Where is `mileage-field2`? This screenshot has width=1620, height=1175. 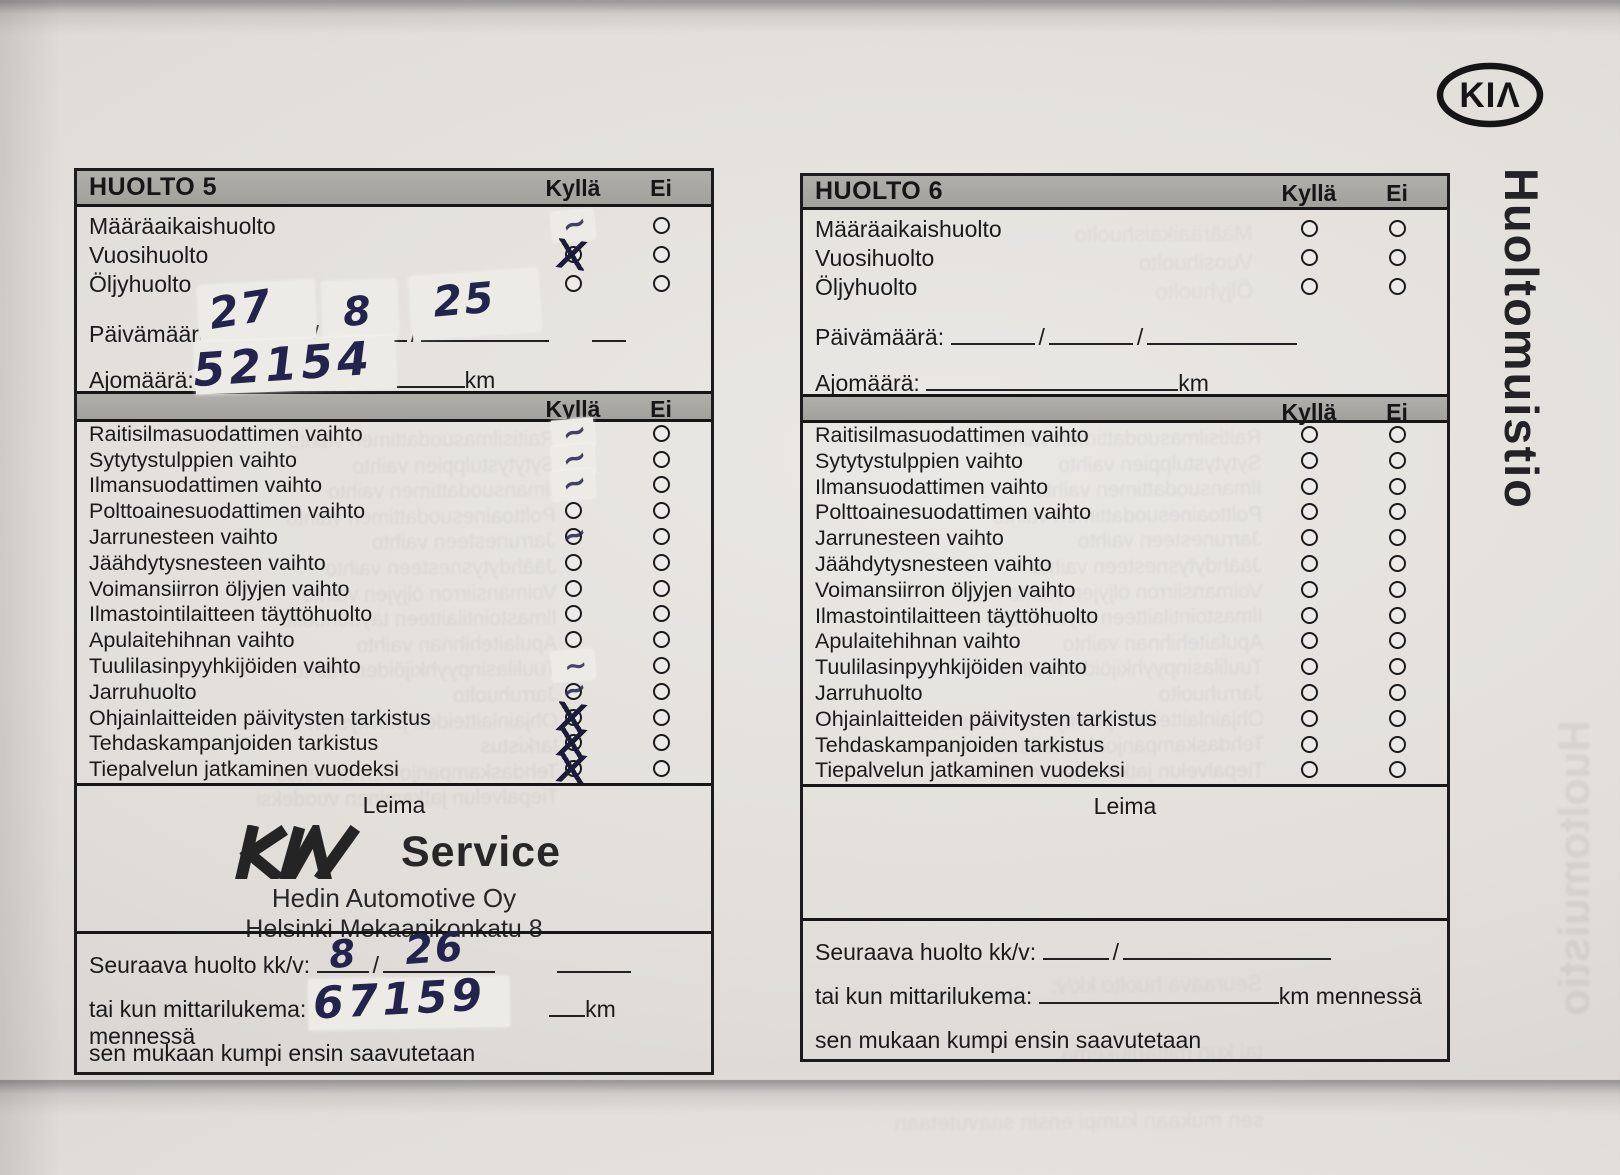 mileage-field2 is located at coordinates (430, 378).